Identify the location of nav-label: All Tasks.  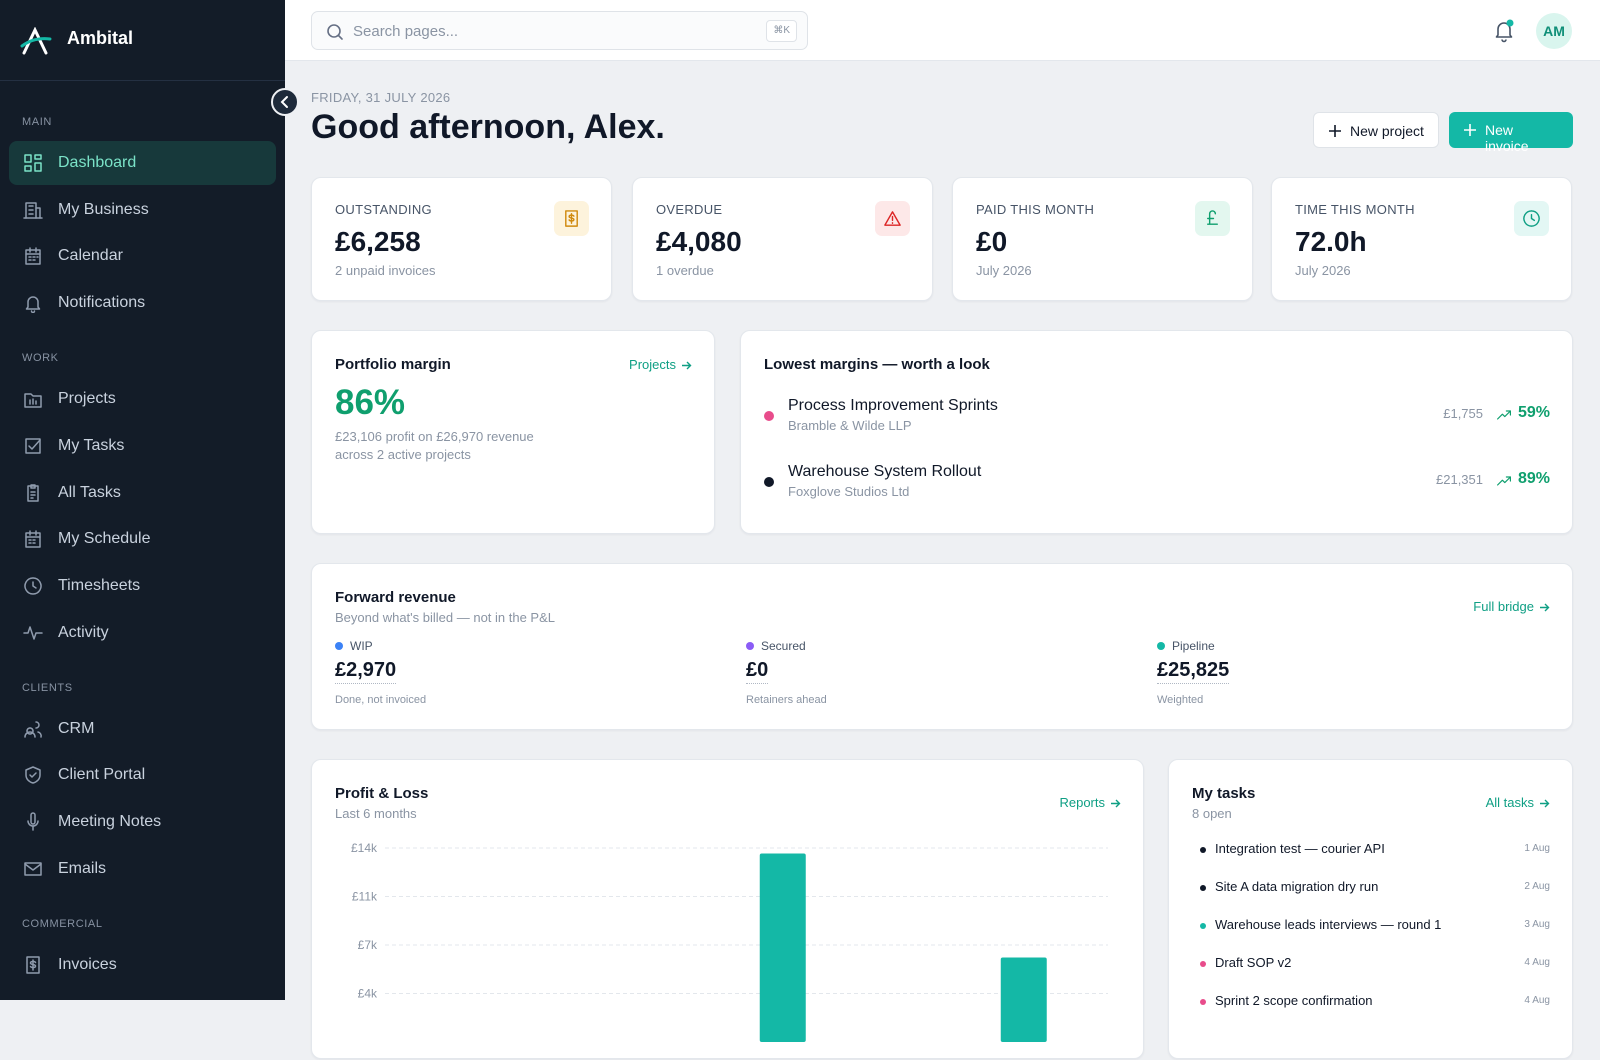
(89, 492).